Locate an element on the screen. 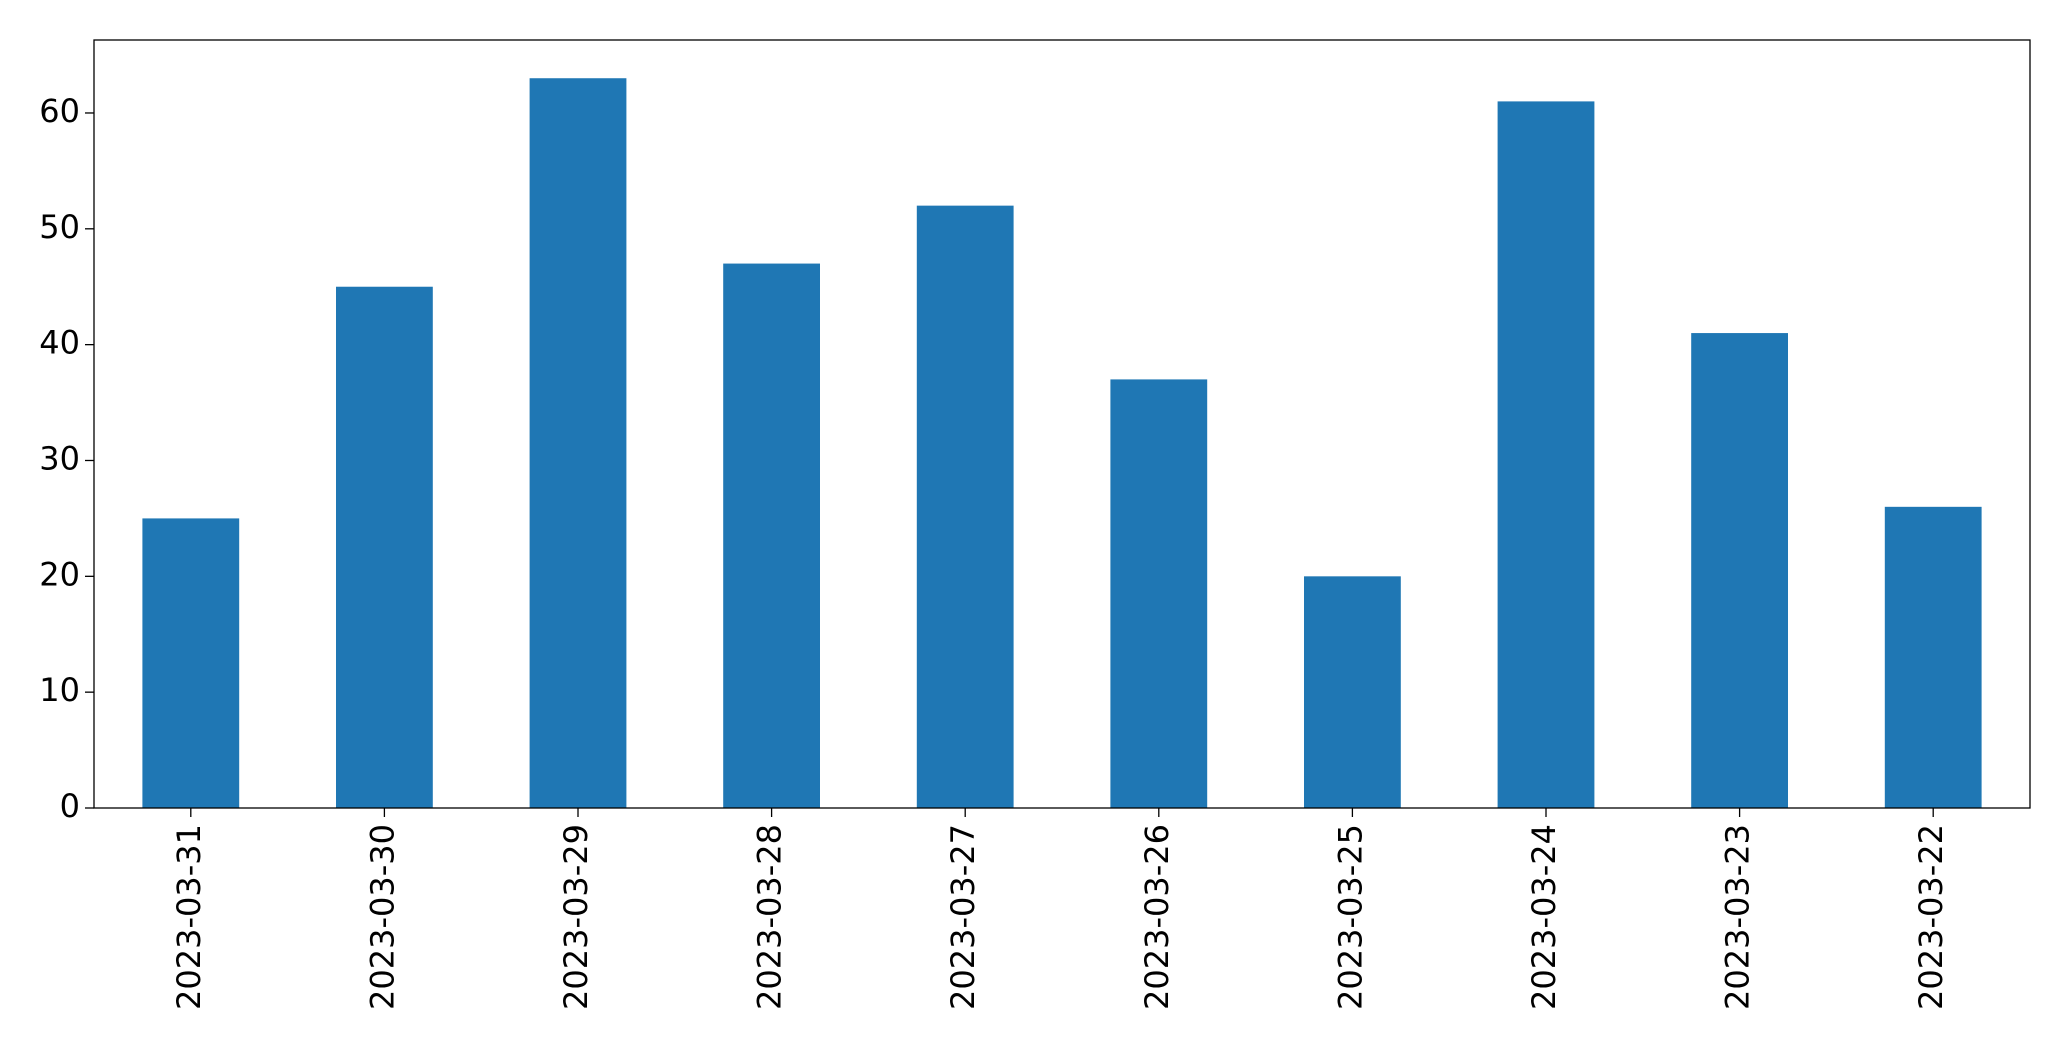 The height and width of the screenshot is (1061, 2071). y-tick-label: 30 is located at coordinates (59, 458).